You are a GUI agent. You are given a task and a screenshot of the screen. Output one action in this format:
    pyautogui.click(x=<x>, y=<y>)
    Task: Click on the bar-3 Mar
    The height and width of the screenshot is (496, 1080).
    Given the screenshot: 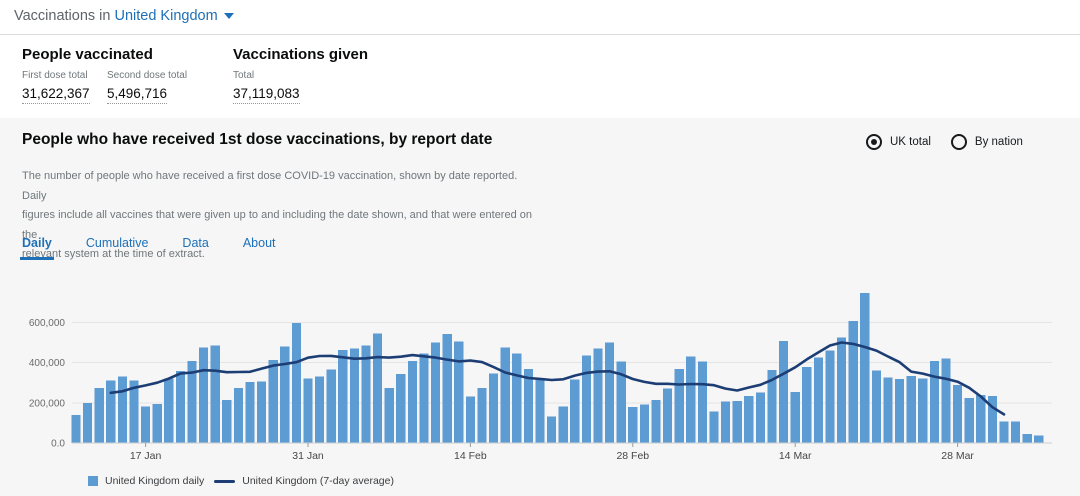 What is the action you would take?
    pyautogui.click(x=668, y=415)
    